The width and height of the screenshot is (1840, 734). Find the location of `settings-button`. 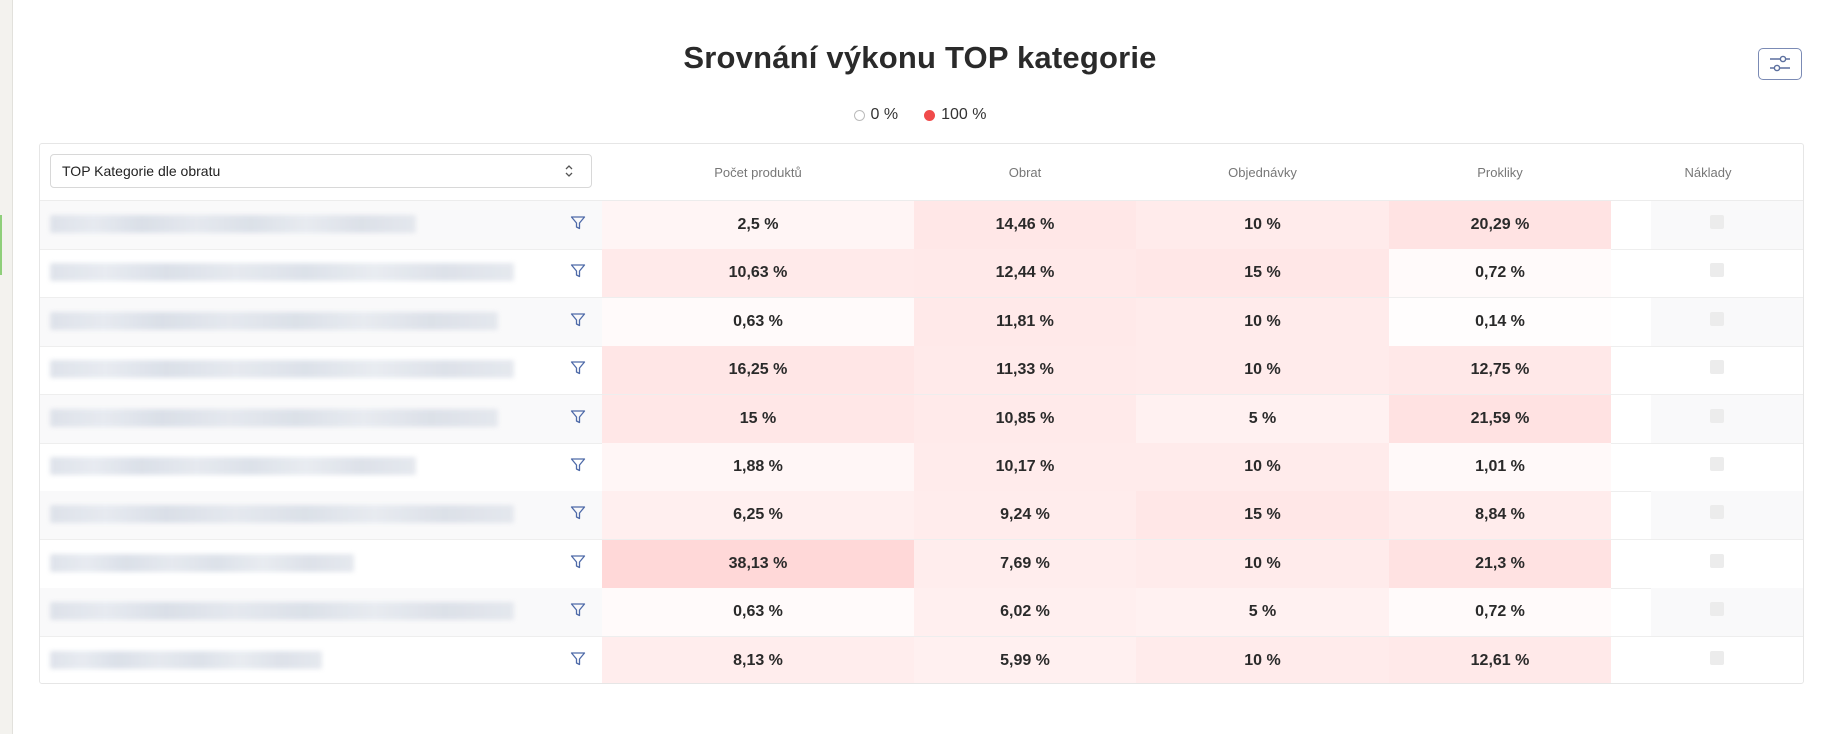

settings-button is located at coordinates (1780, 64).